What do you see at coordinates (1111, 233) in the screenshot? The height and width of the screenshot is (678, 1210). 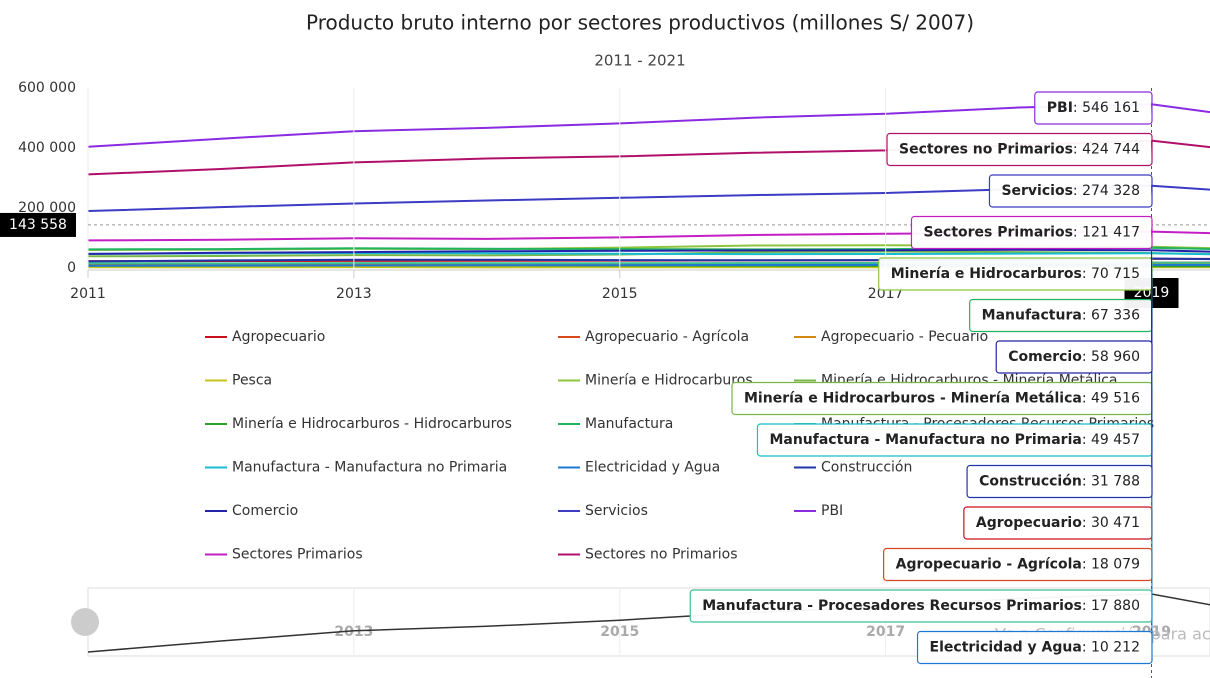 I see `tooltip-value: 121 417` at bounding box center [1111, 233].